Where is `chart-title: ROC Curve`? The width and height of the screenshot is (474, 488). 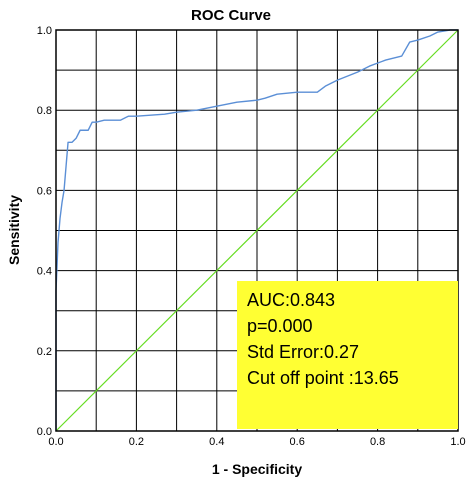
chart-title: ROC Curve is located at coordinates (231, 15).